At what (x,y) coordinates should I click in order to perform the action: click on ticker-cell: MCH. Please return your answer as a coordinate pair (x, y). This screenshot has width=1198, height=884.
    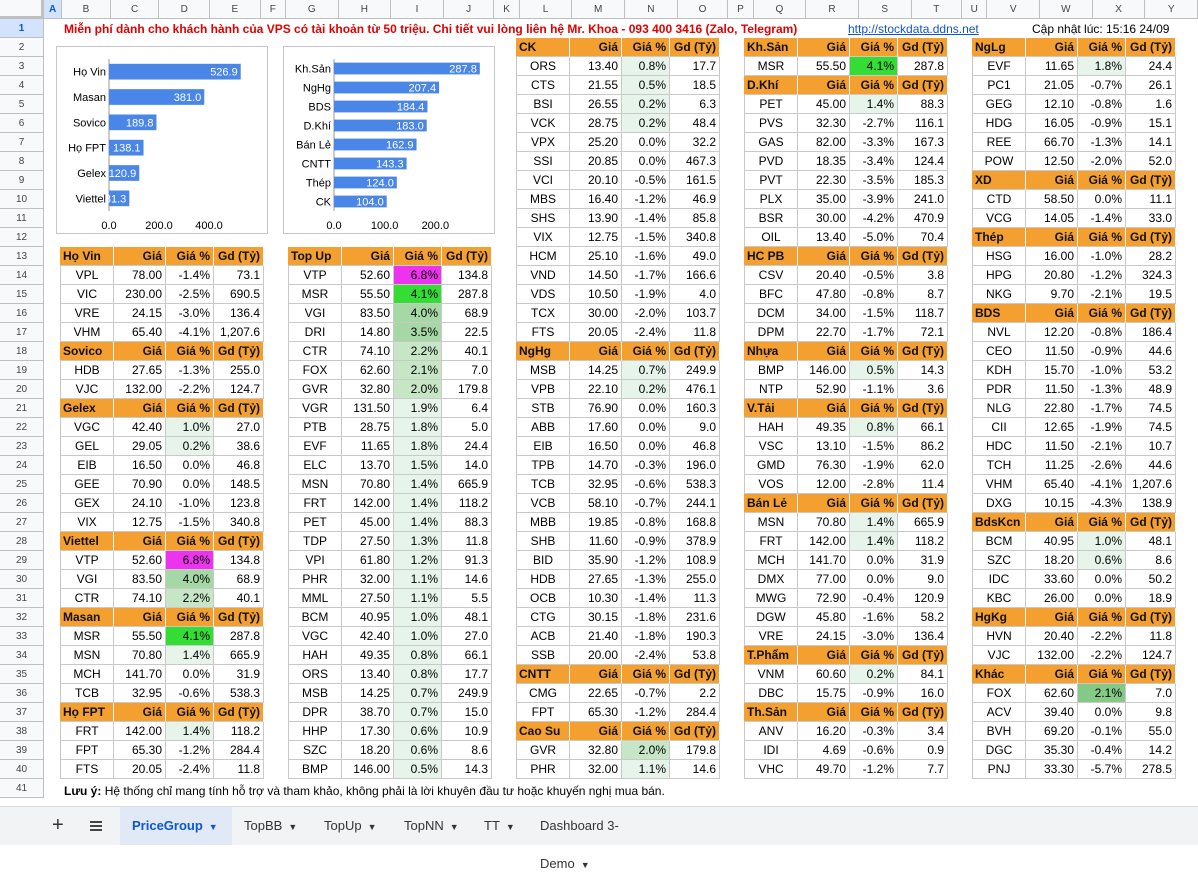
    Looking at the image, I should click on (87, 674).